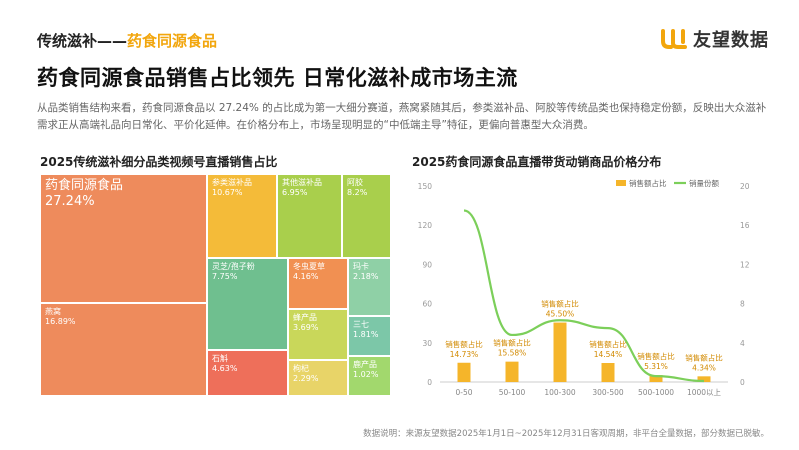 This screenshot has height=450, width=799. I want to click on legend-line-label: 销量份额, so click(704, 183).